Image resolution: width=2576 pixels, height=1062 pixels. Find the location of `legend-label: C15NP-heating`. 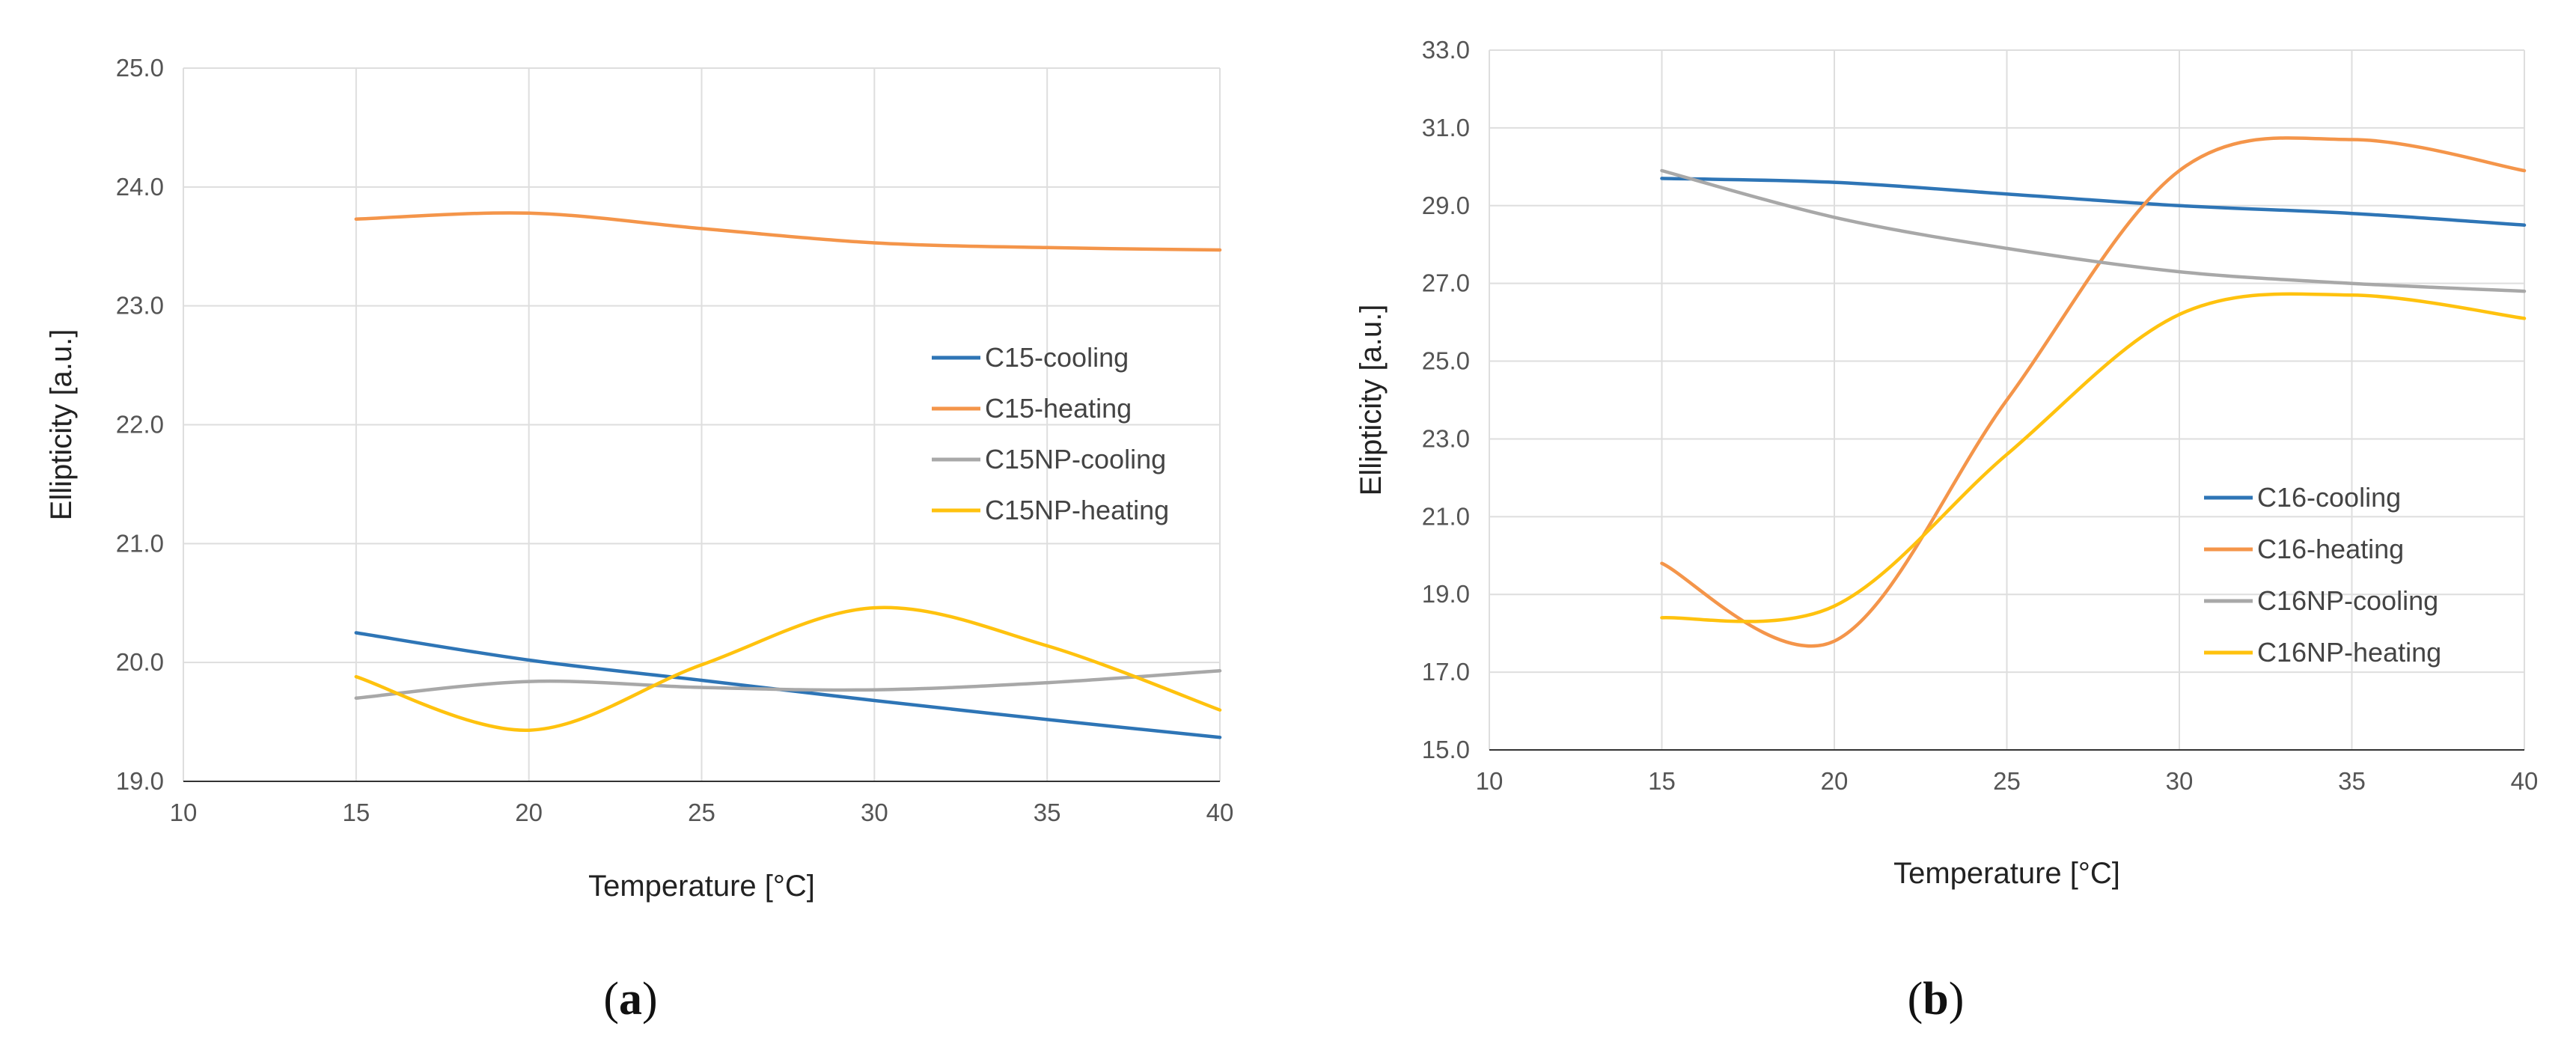

legend-label: C15NP-heating is located at coordinates (1077, 510).